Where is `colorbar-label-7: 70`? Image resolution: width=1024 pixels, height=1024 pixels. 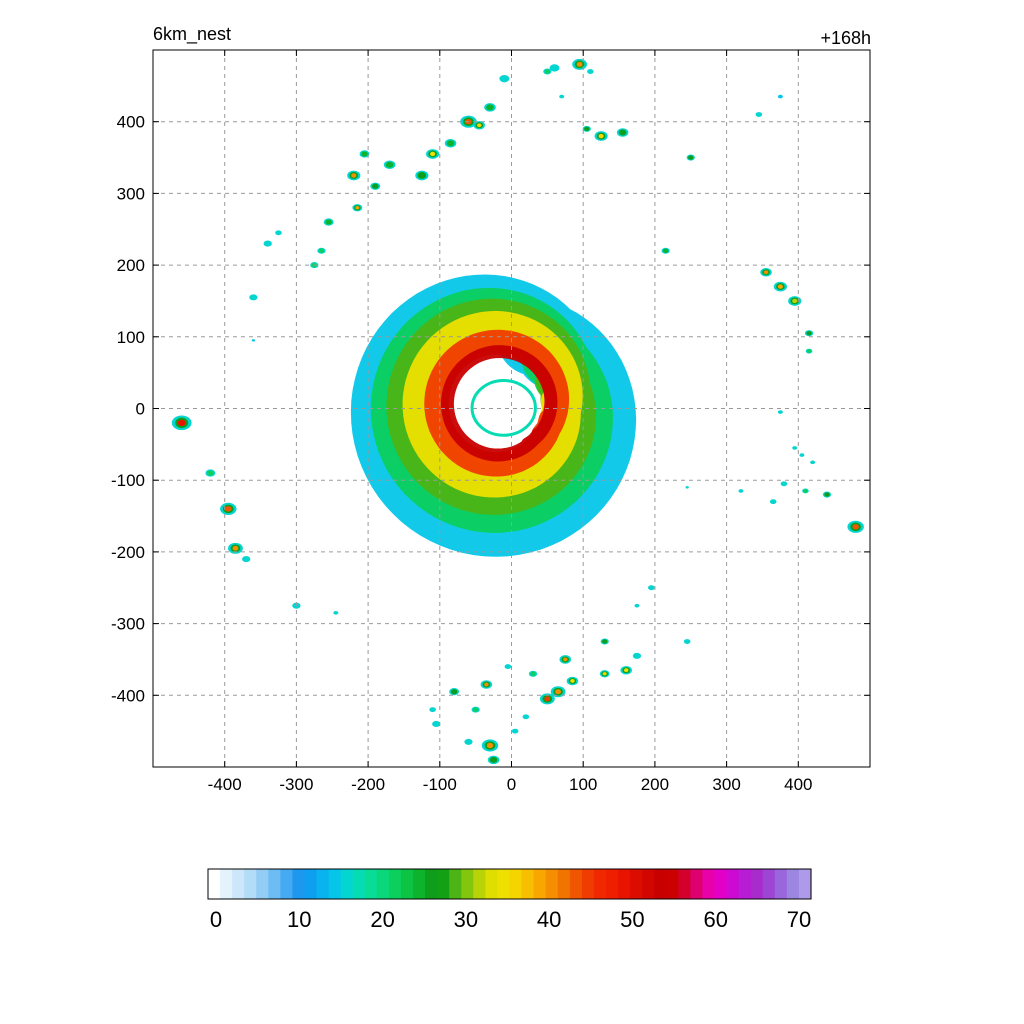
colorbar-label-7: 70 is located at coordinates (799, 919).